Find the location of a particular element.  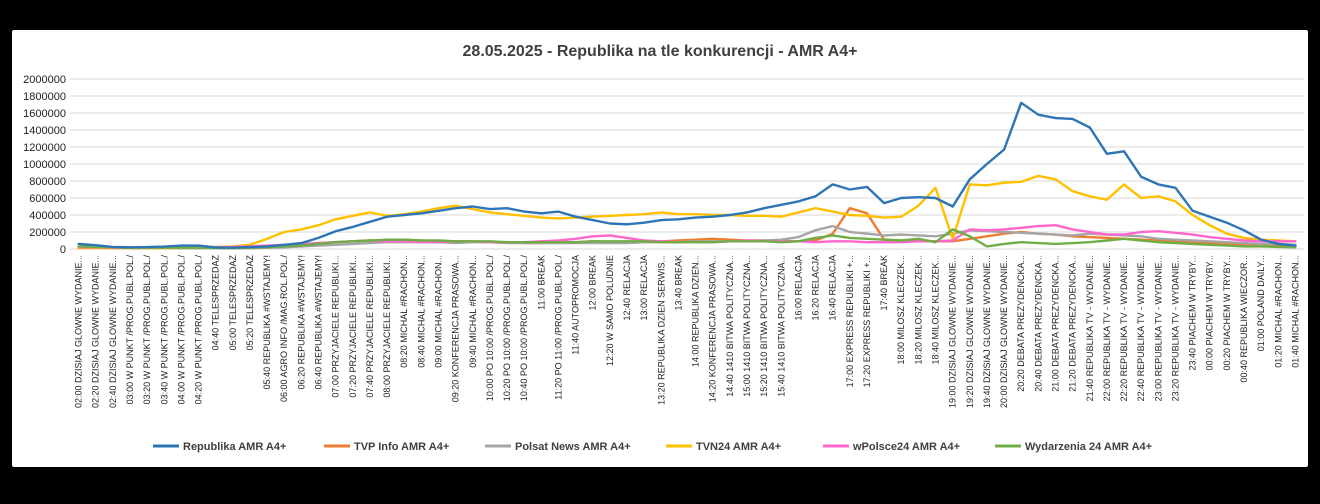

x-tick-label: 12:40 RELACJA is located at coordinates (627, 288).